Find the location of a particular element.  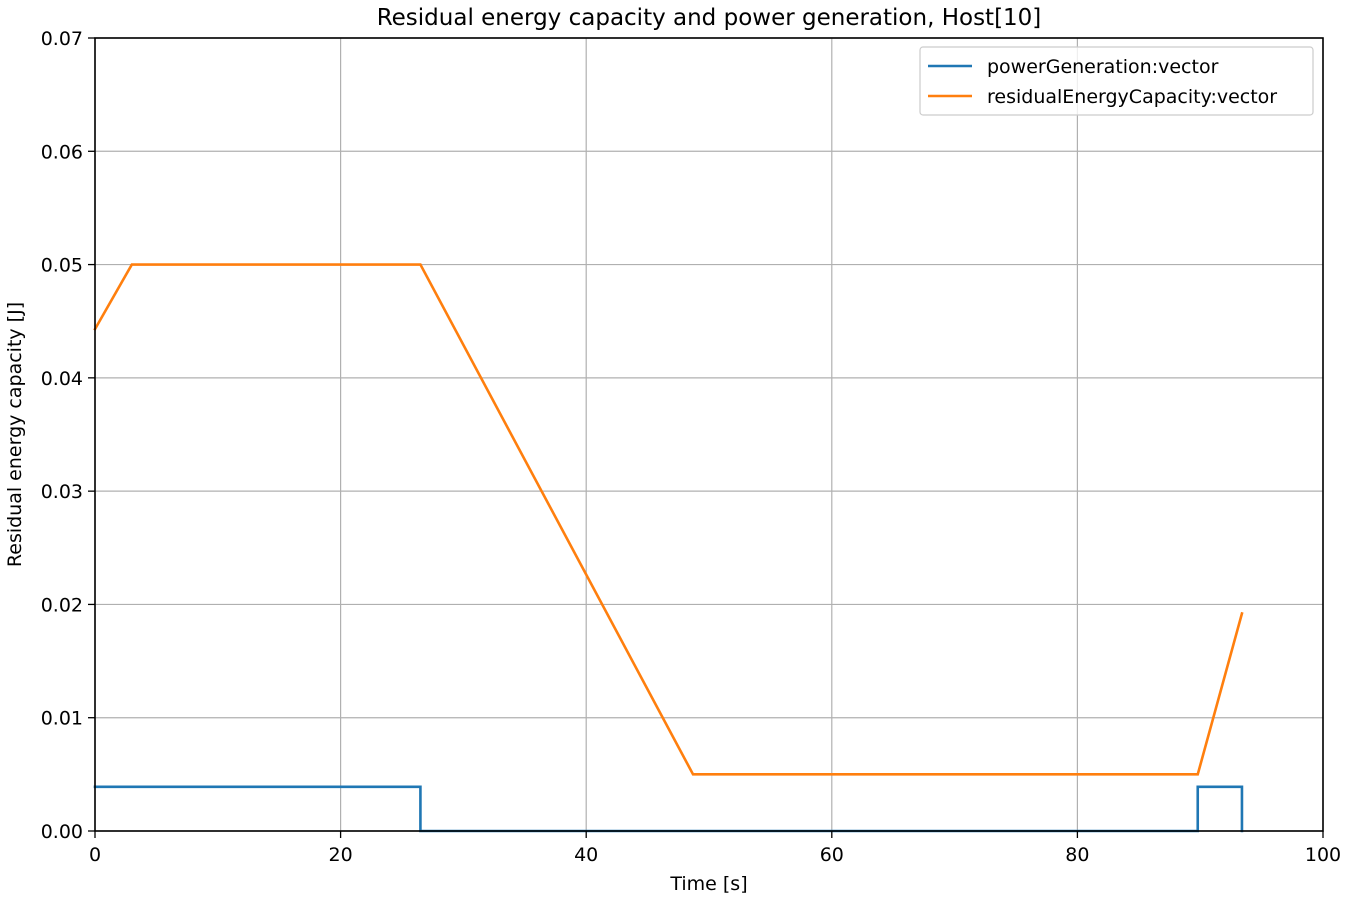

y-tick-label: 0.01 is located at coordinates (62, 719).